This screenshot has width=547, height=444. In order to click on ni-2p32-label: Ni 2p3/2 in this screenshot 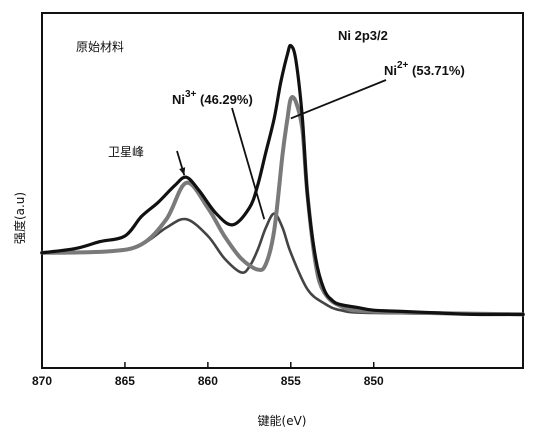, I will do `click(363, 35)`.